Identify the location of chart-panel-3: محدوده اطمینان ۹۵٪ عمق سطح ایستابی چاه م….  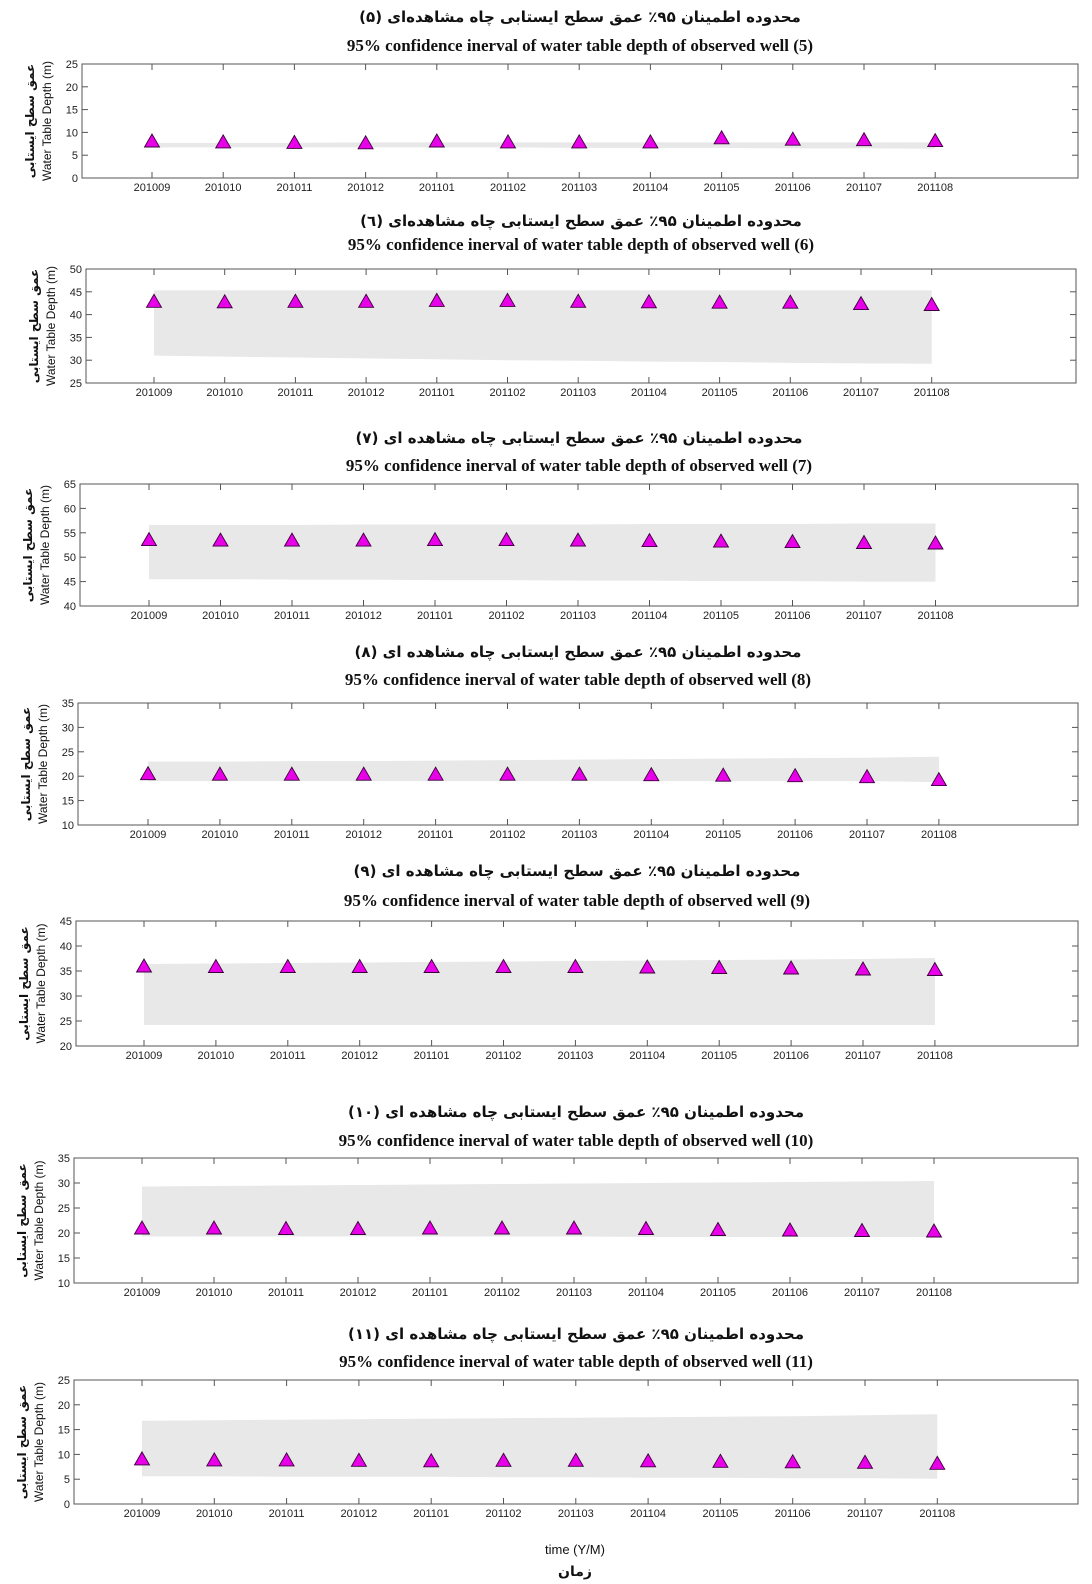
(550, 525).